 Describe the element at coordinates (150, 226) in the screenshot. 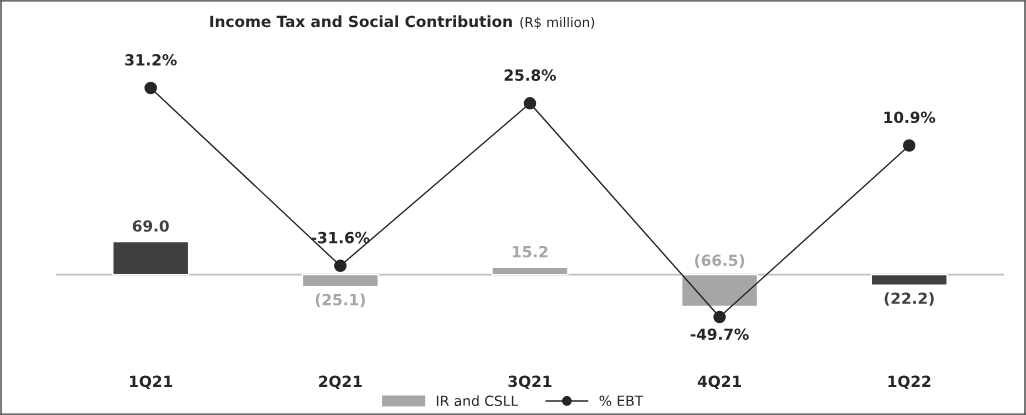

I see `data-label: 69.0` at that location.